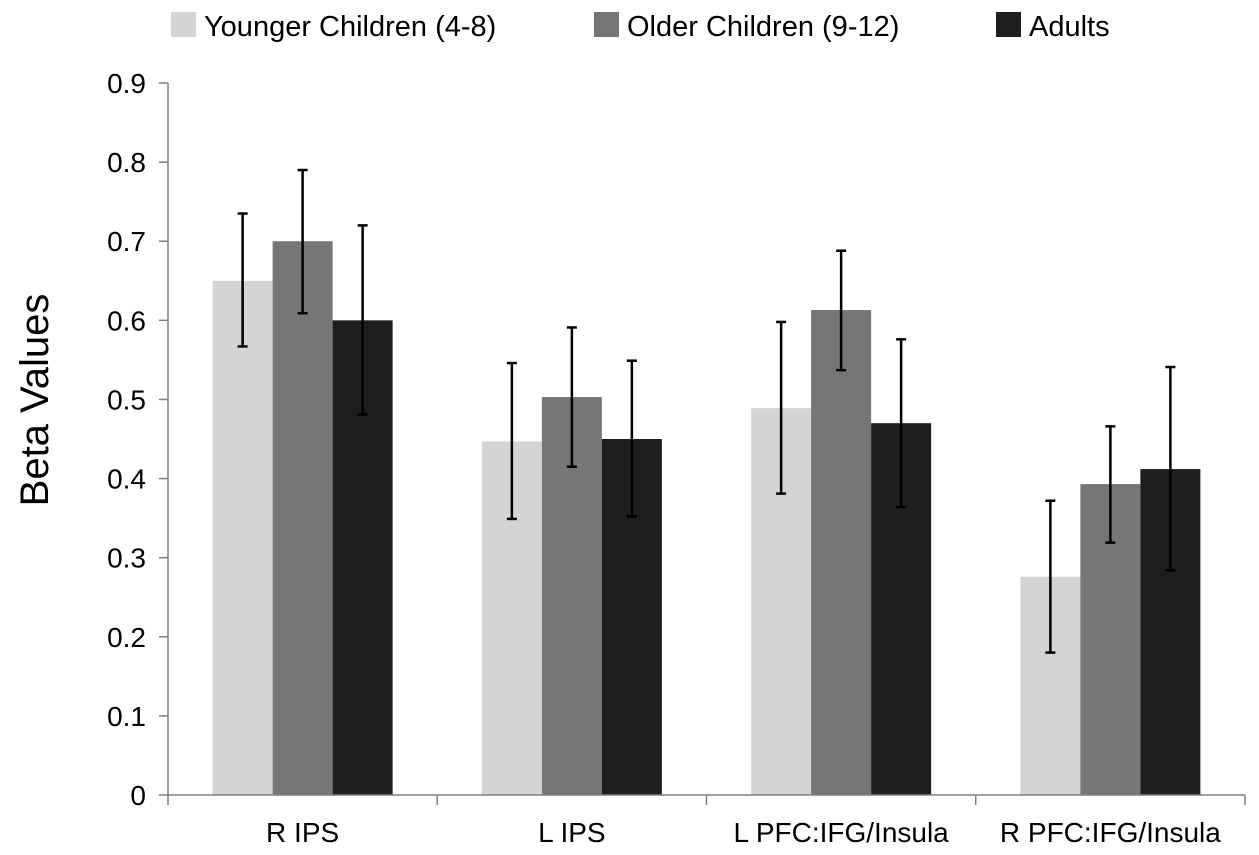 This screenshot has width=1259, height=855. What do you see at coordinates (126, 162) in the screenshot?
I see `y-tick-label: 0.8` at bounding box center [126, 162].